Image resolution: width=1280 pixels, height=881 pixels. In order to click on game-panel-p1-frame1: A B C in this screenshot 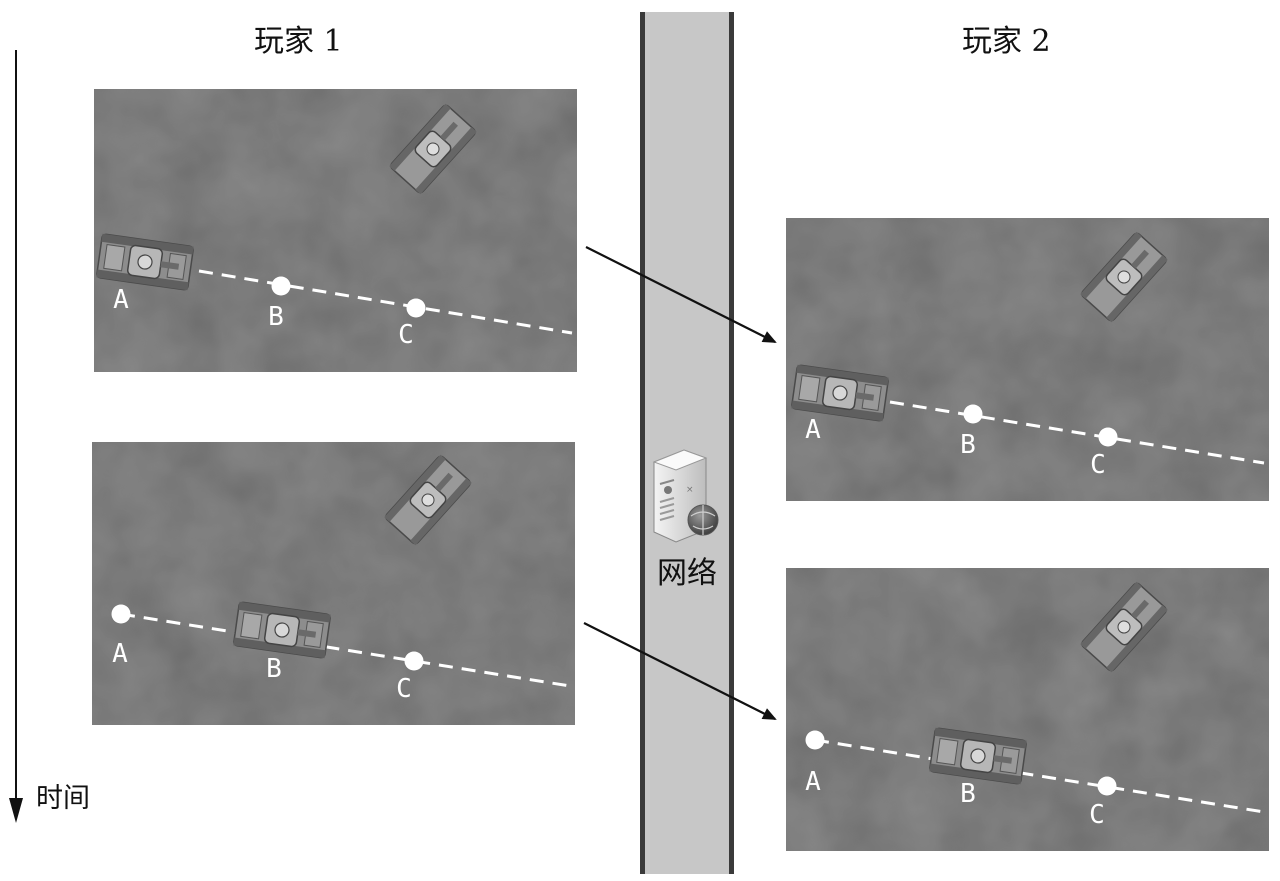, I will do `click(335, 230)`.